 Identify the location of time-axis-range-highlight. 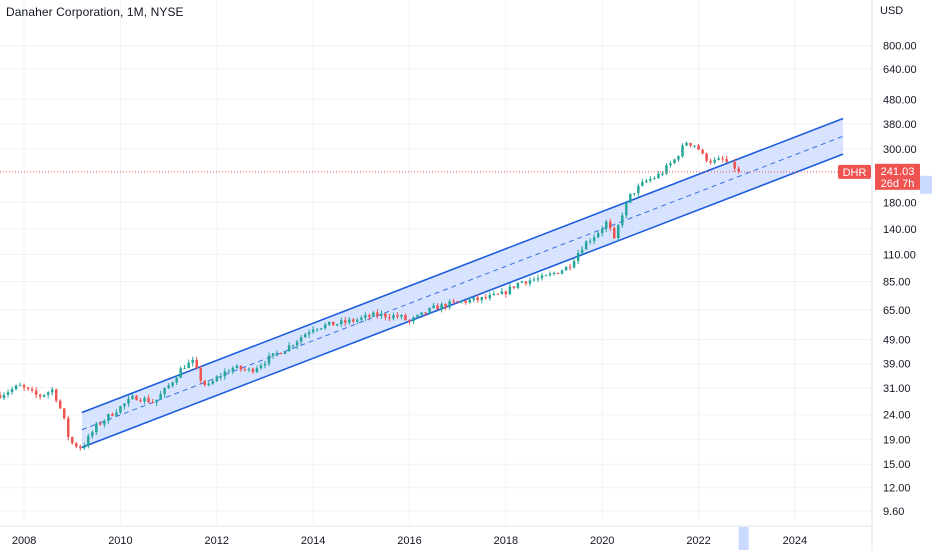
(743, 539).